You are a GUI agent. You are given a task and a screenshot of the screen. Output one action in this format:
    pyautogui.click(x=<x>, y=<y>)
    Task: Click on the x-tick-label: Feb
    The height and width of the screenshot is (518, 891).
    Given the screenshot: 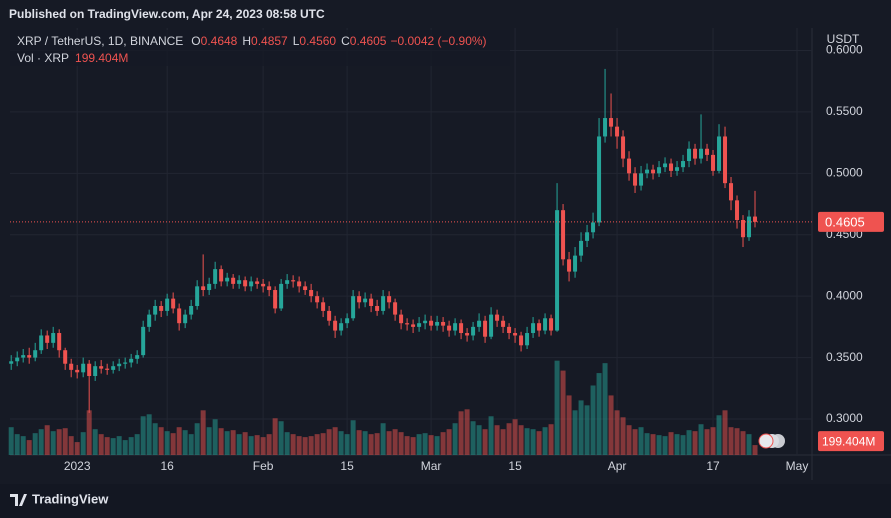 What is the action you would take?
    pyautogui.click(x=263, y=466)
    